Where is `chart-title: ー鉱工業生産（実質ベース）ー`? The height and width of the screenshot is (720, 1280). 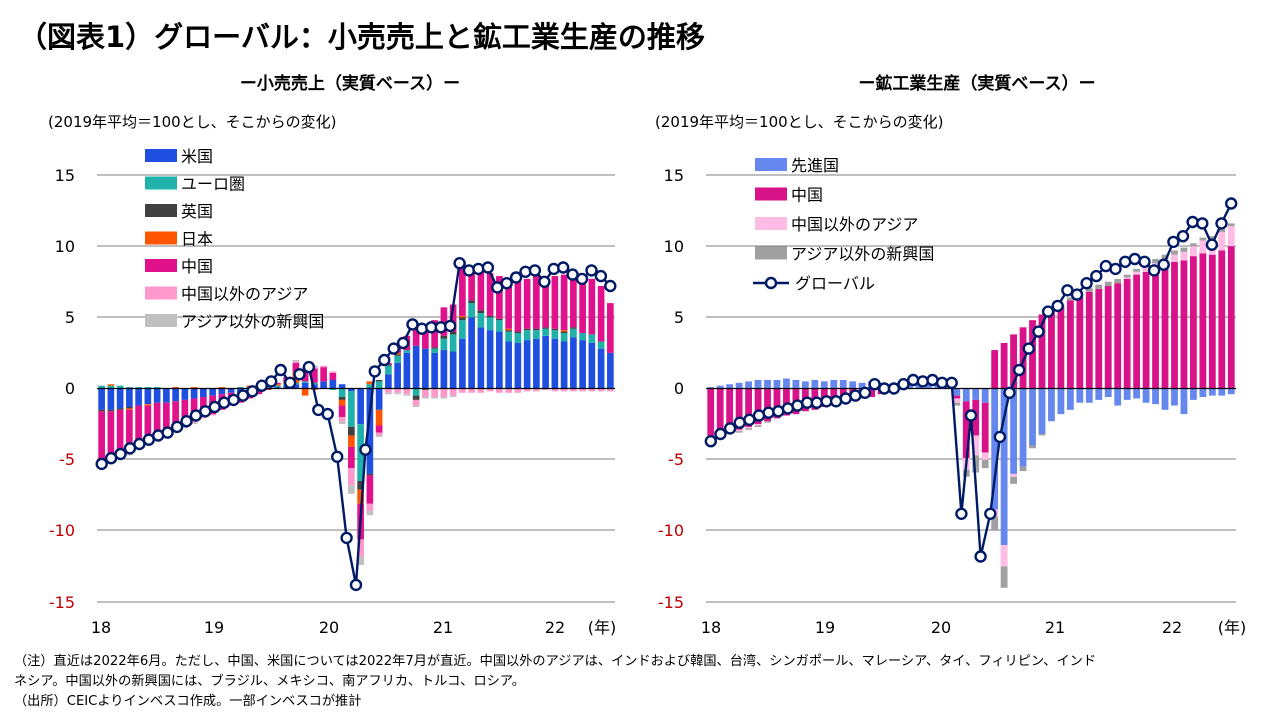
chart-title: ー鉱工業生産（実質ベース）ー is located at coordinates (976, 83).